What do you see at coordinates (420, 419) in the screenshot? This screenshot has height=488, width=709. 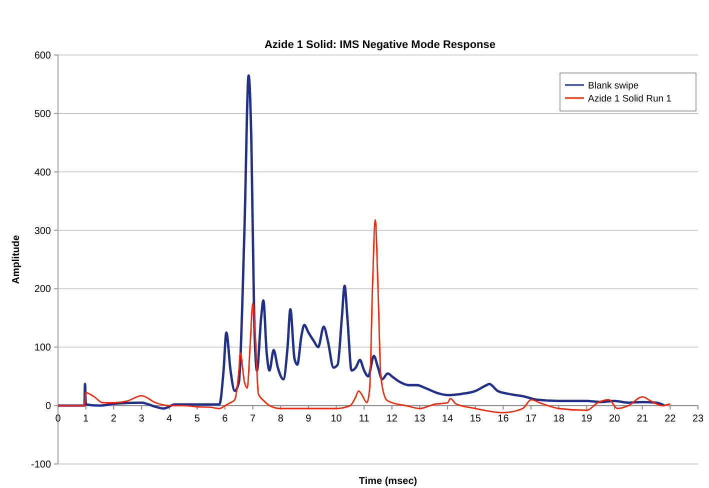 I see `x-tick-label: 13` at bounding box center [420, 419].